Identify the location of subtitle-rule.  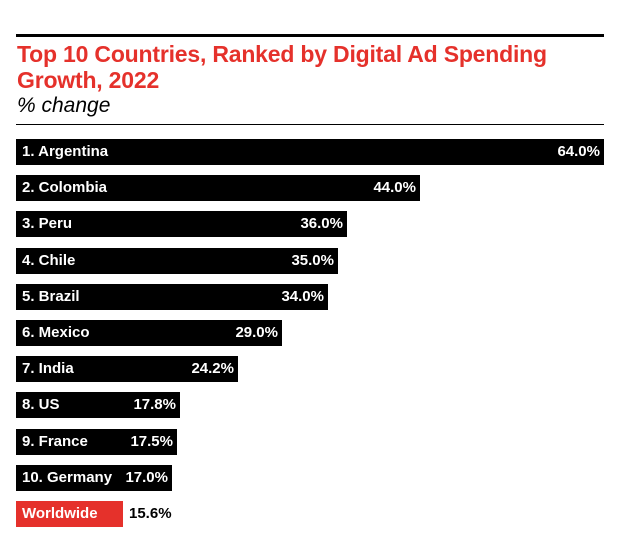
(310, 124).